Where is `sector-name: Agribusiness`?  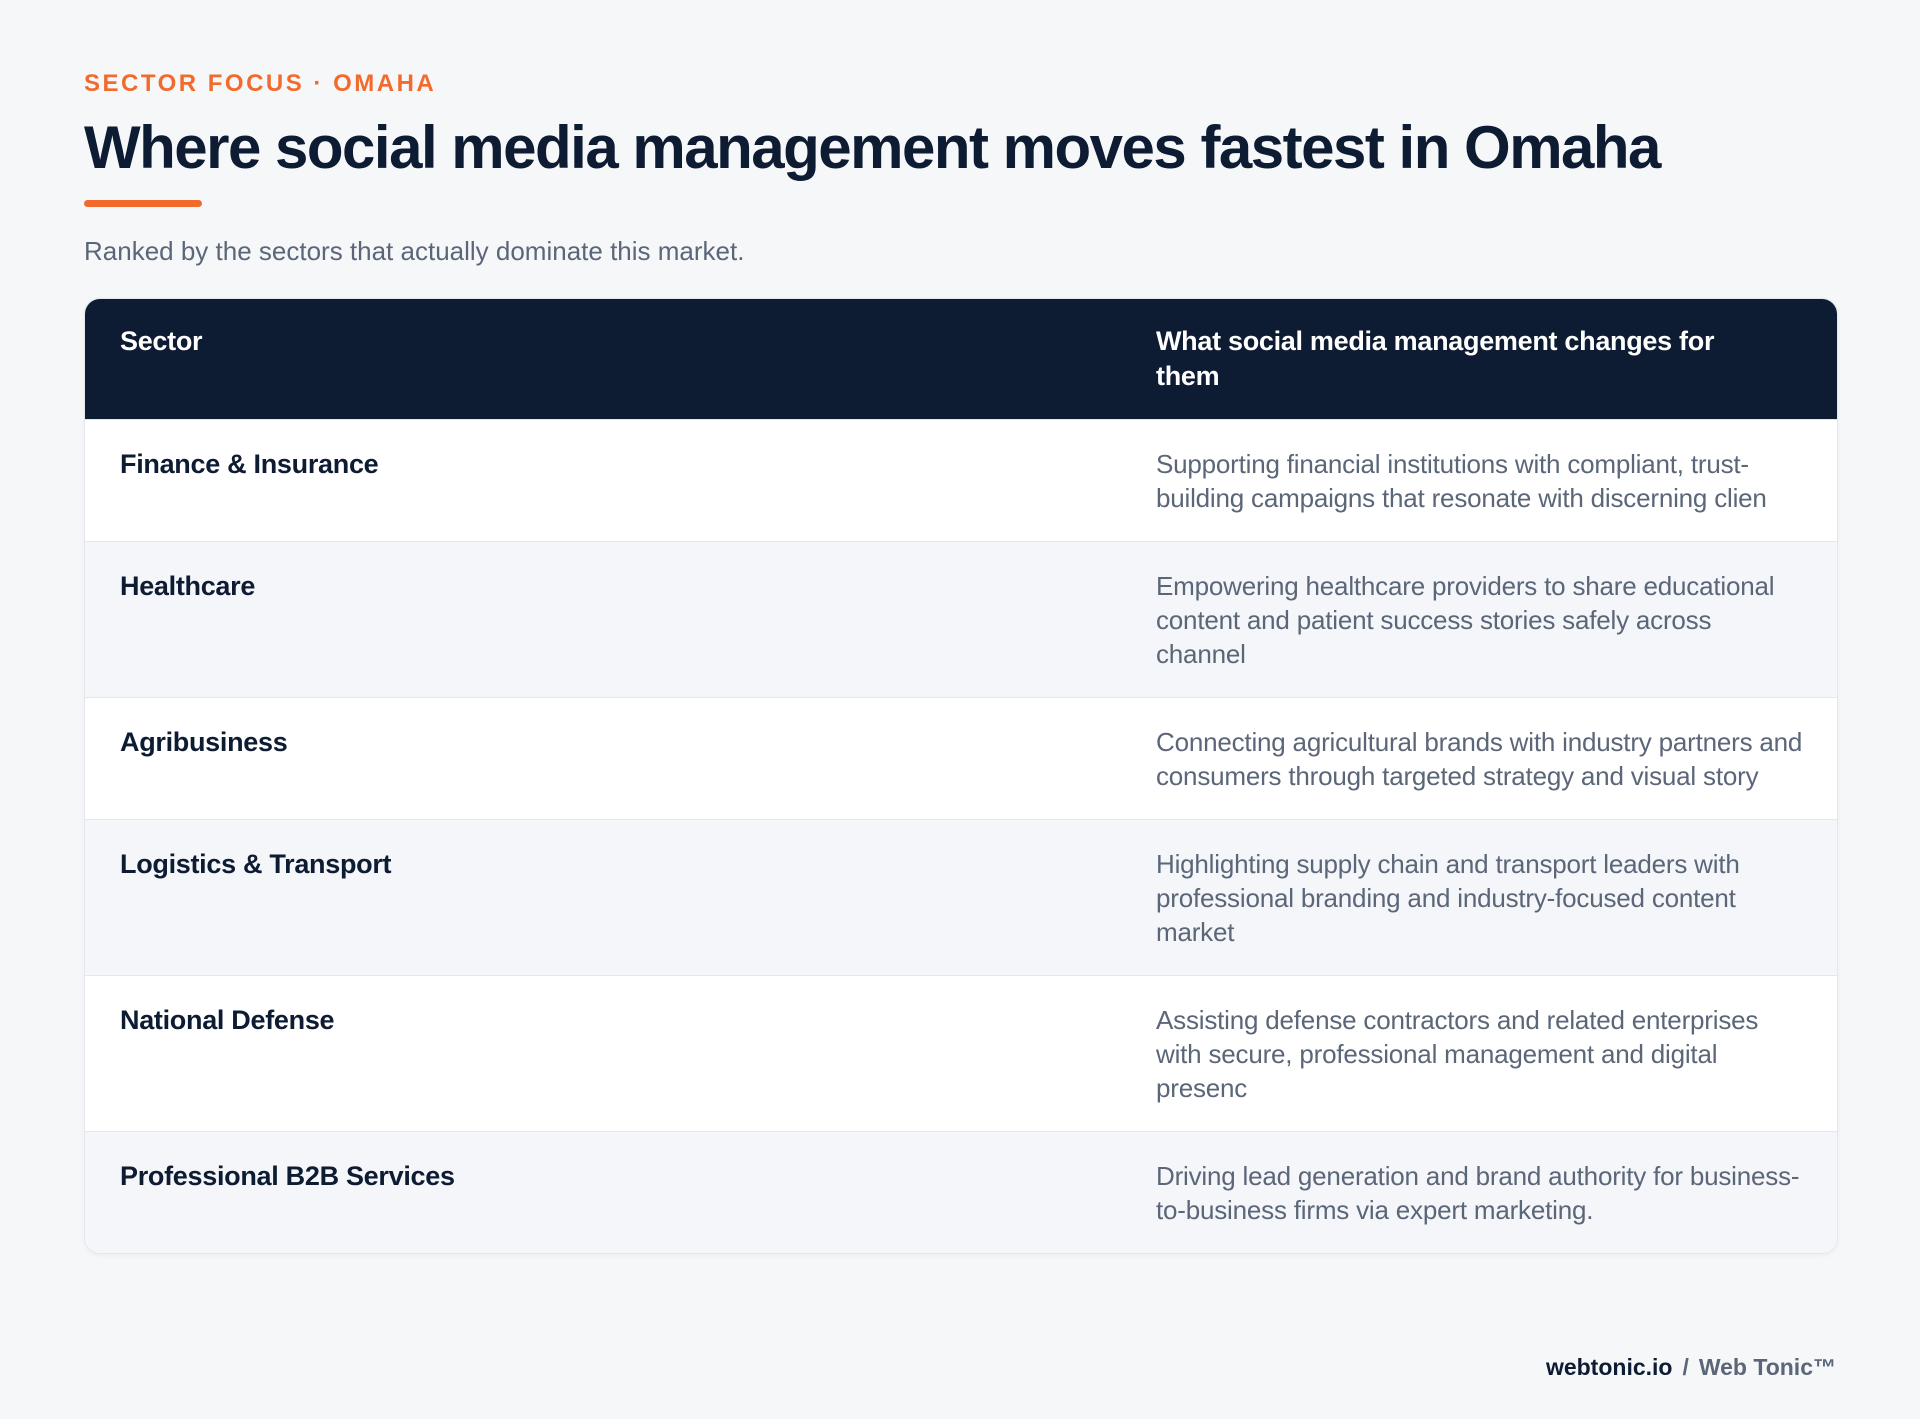
sector-name: Agribusiness is located at coordinates (603, 758).